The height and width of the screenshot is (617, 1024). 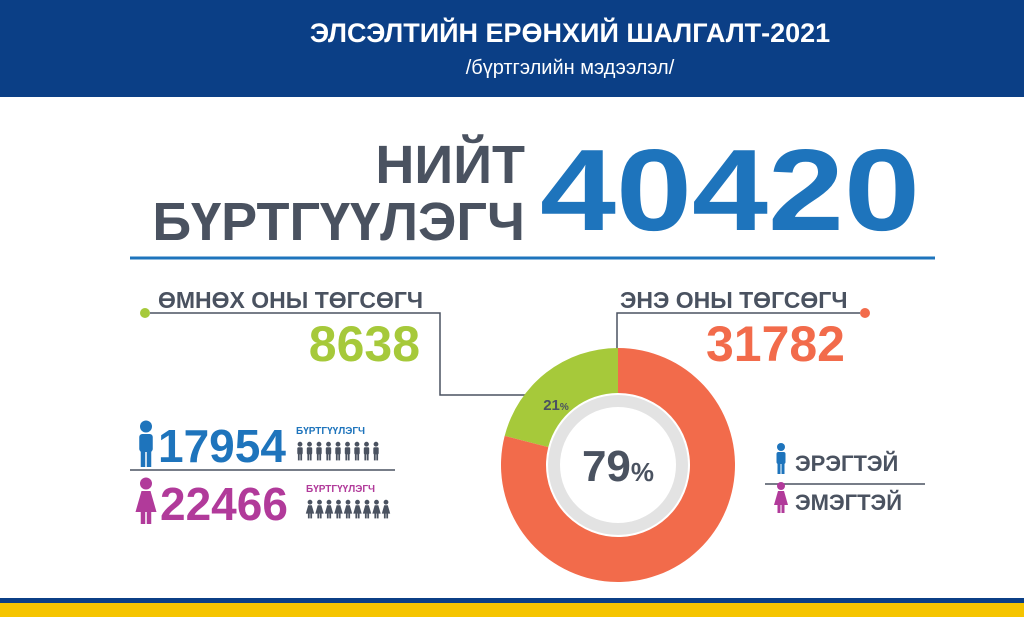 I want to click on donut: 79%21%, so click(x=618, y=465).